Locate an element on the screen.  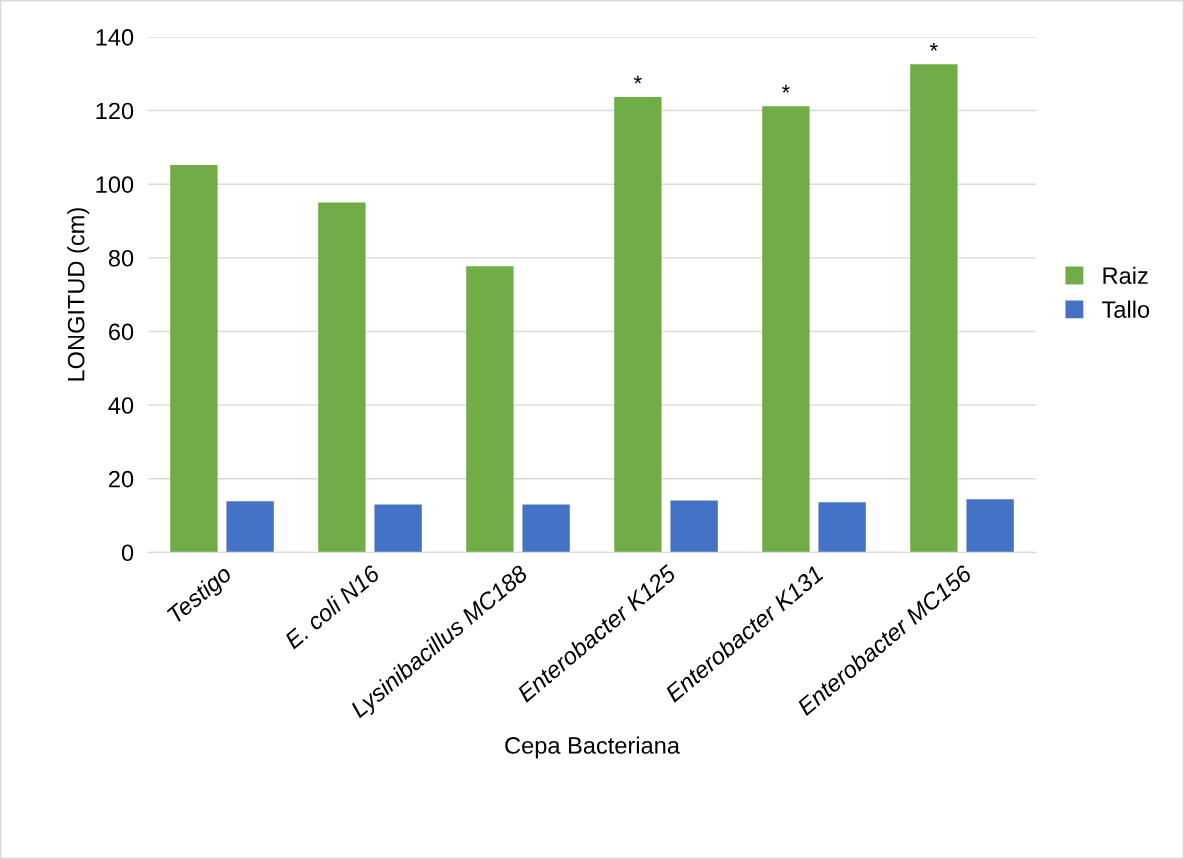
y-tick-label: 20 is located at coordinates (121, 479).